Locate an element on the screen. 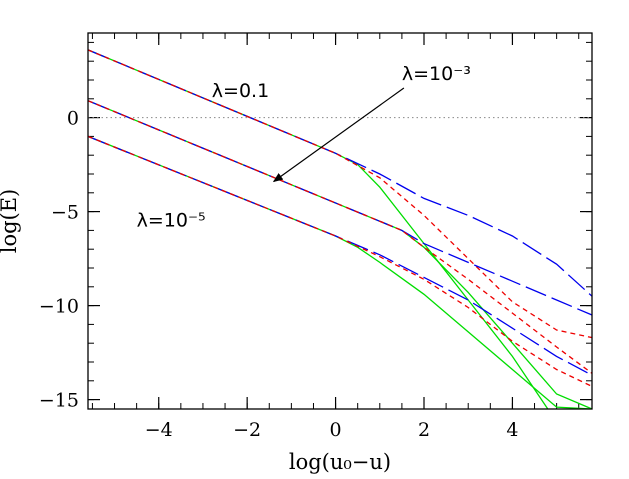  x-axis-label: log(u₀−u) is located at coordinates (340, 462).